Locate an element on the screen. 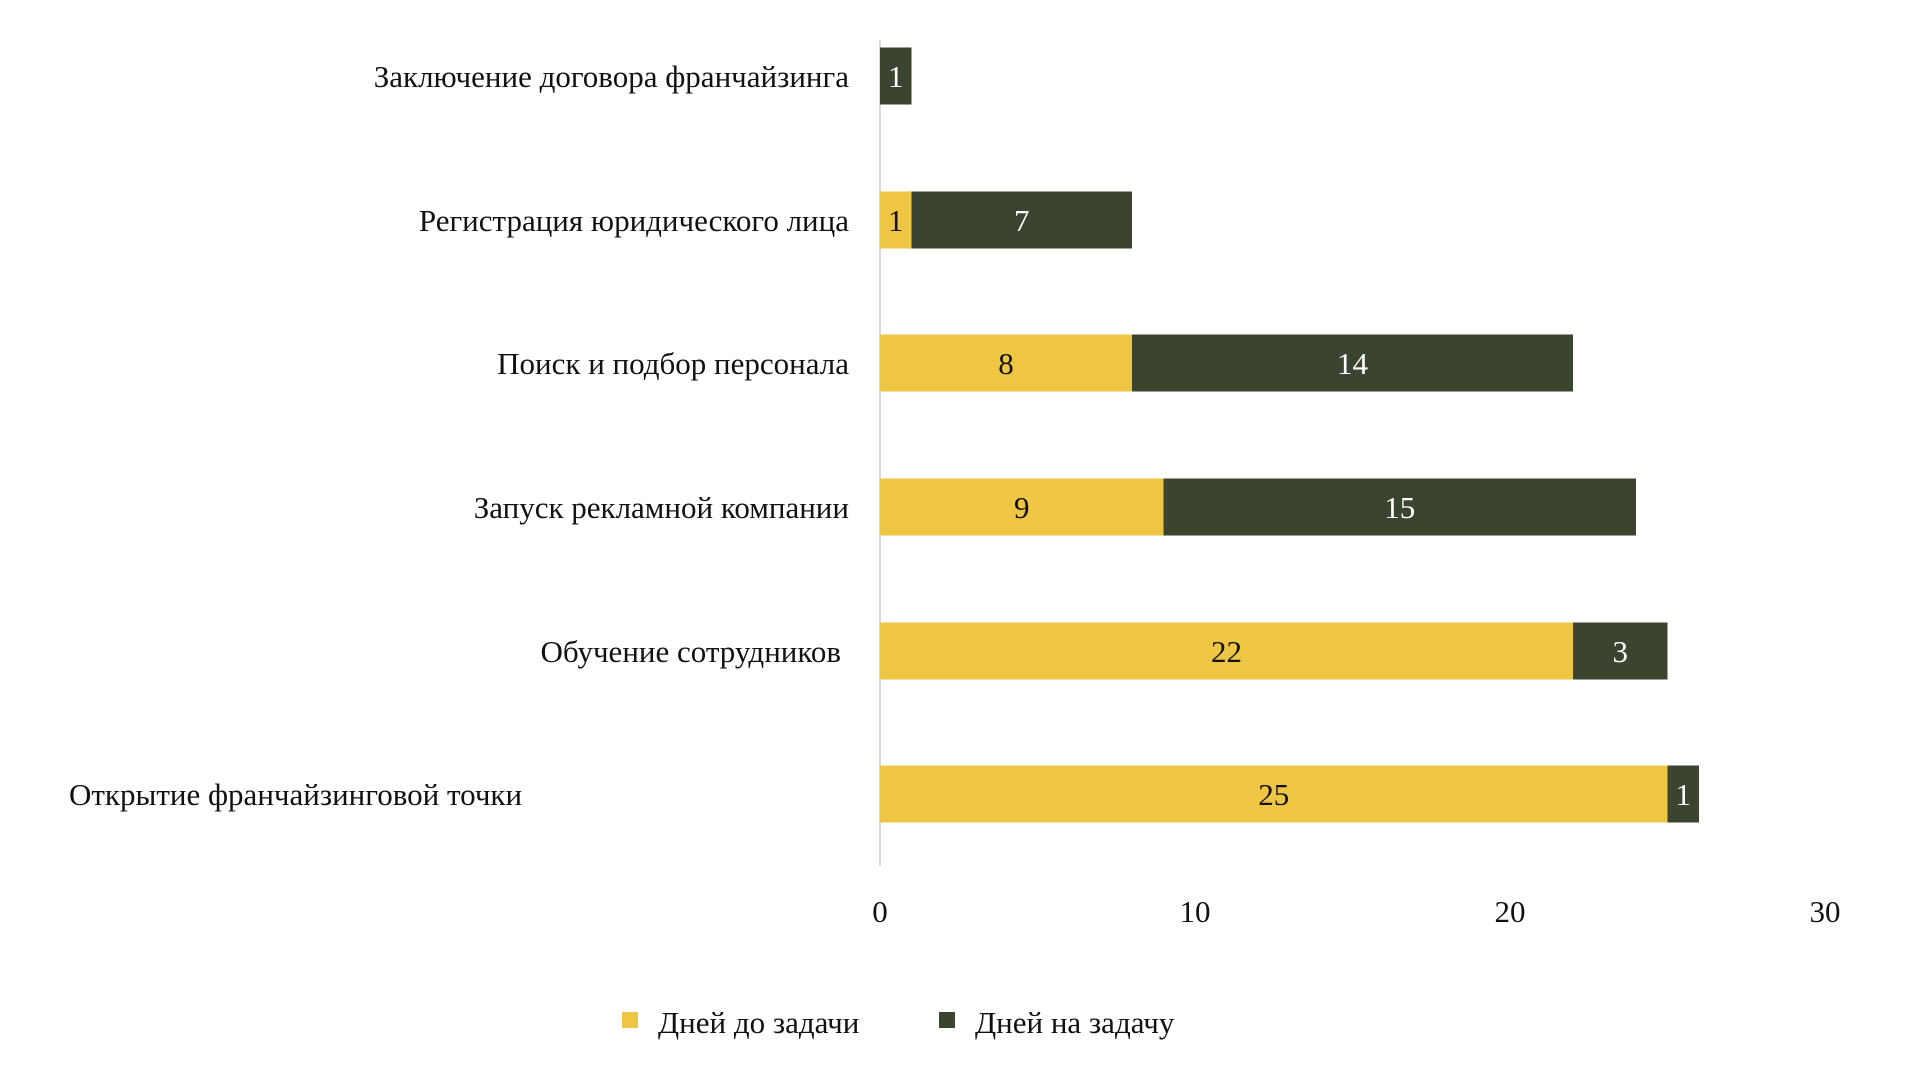 The image size is (1920, 1088). category-label: Регистрация юридического лица is located at coordinates (634, 220).